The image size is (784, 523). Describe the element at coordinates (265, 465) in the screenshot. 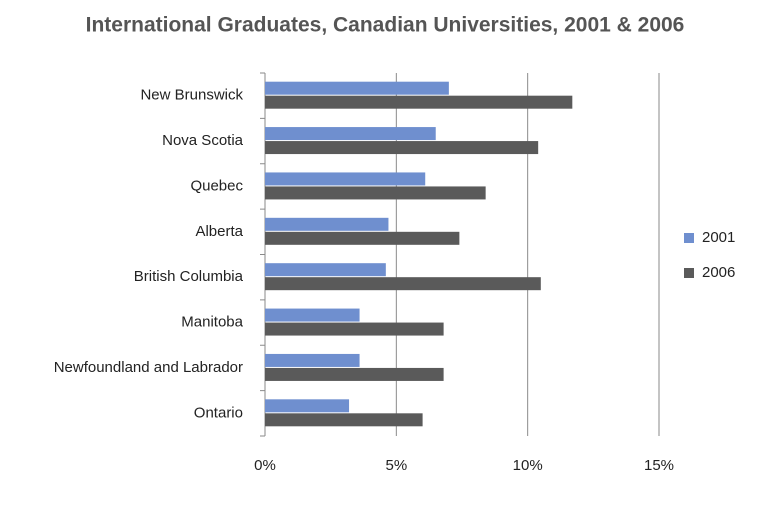

I see `x-tick-label: 0%` at that location.